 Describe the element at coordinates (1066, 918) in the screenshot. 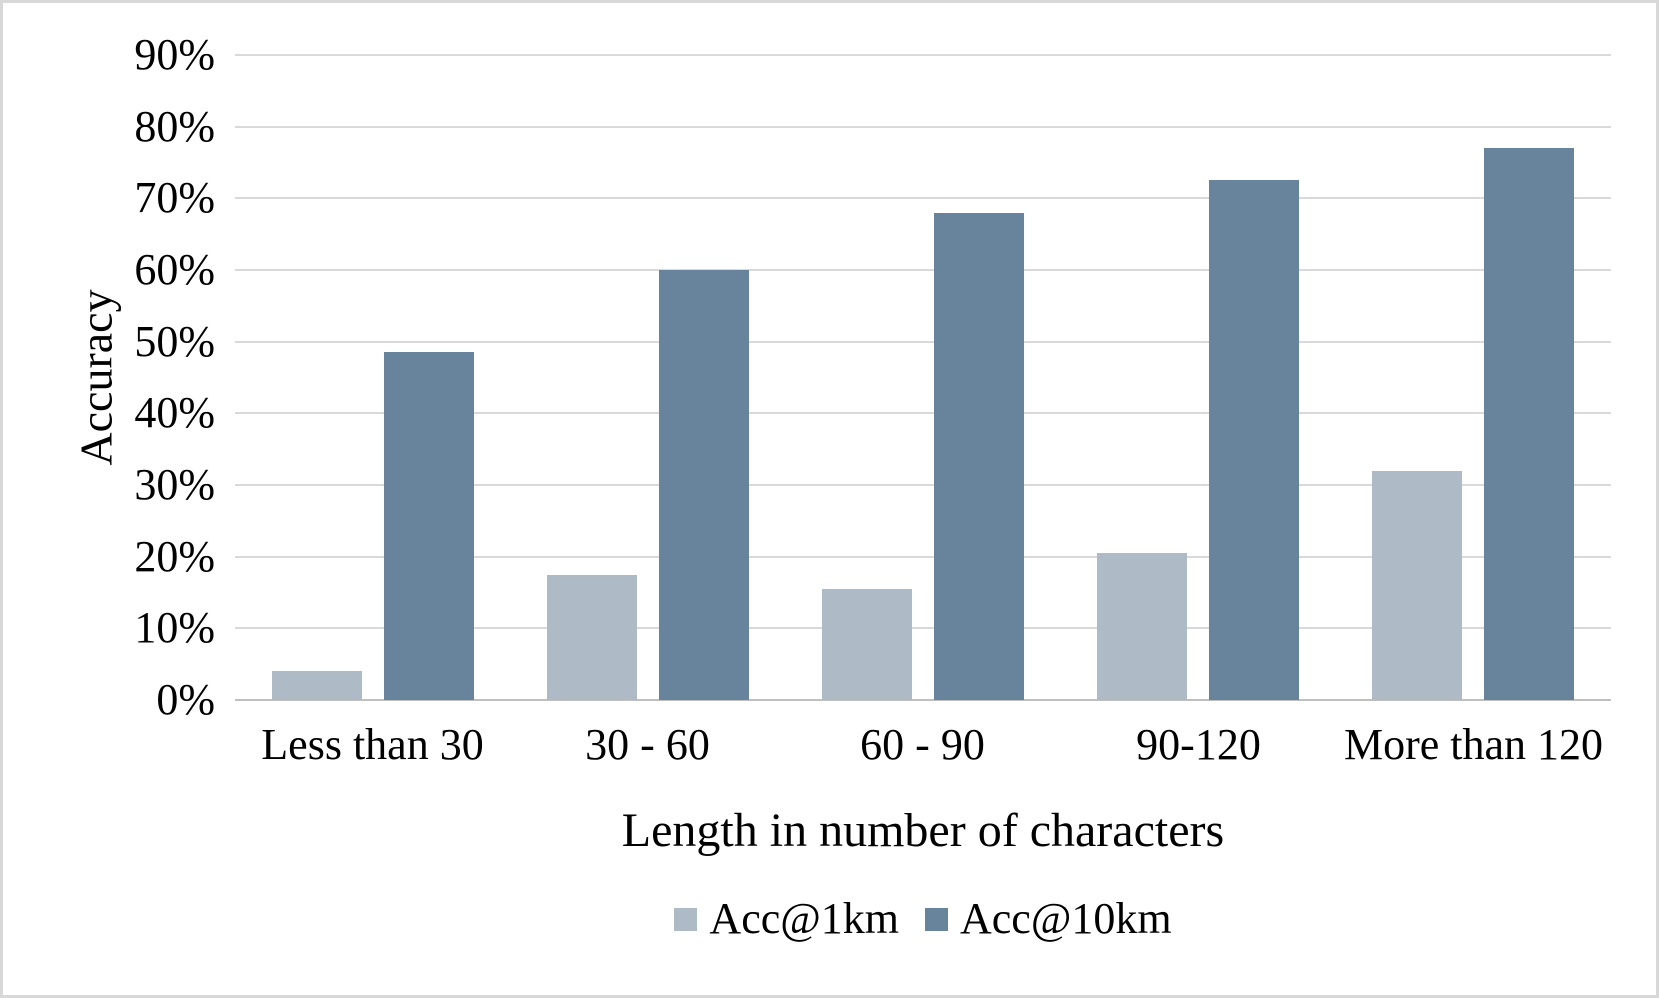

I see `legend-label-acc-10km: Acc@10km` at that location.